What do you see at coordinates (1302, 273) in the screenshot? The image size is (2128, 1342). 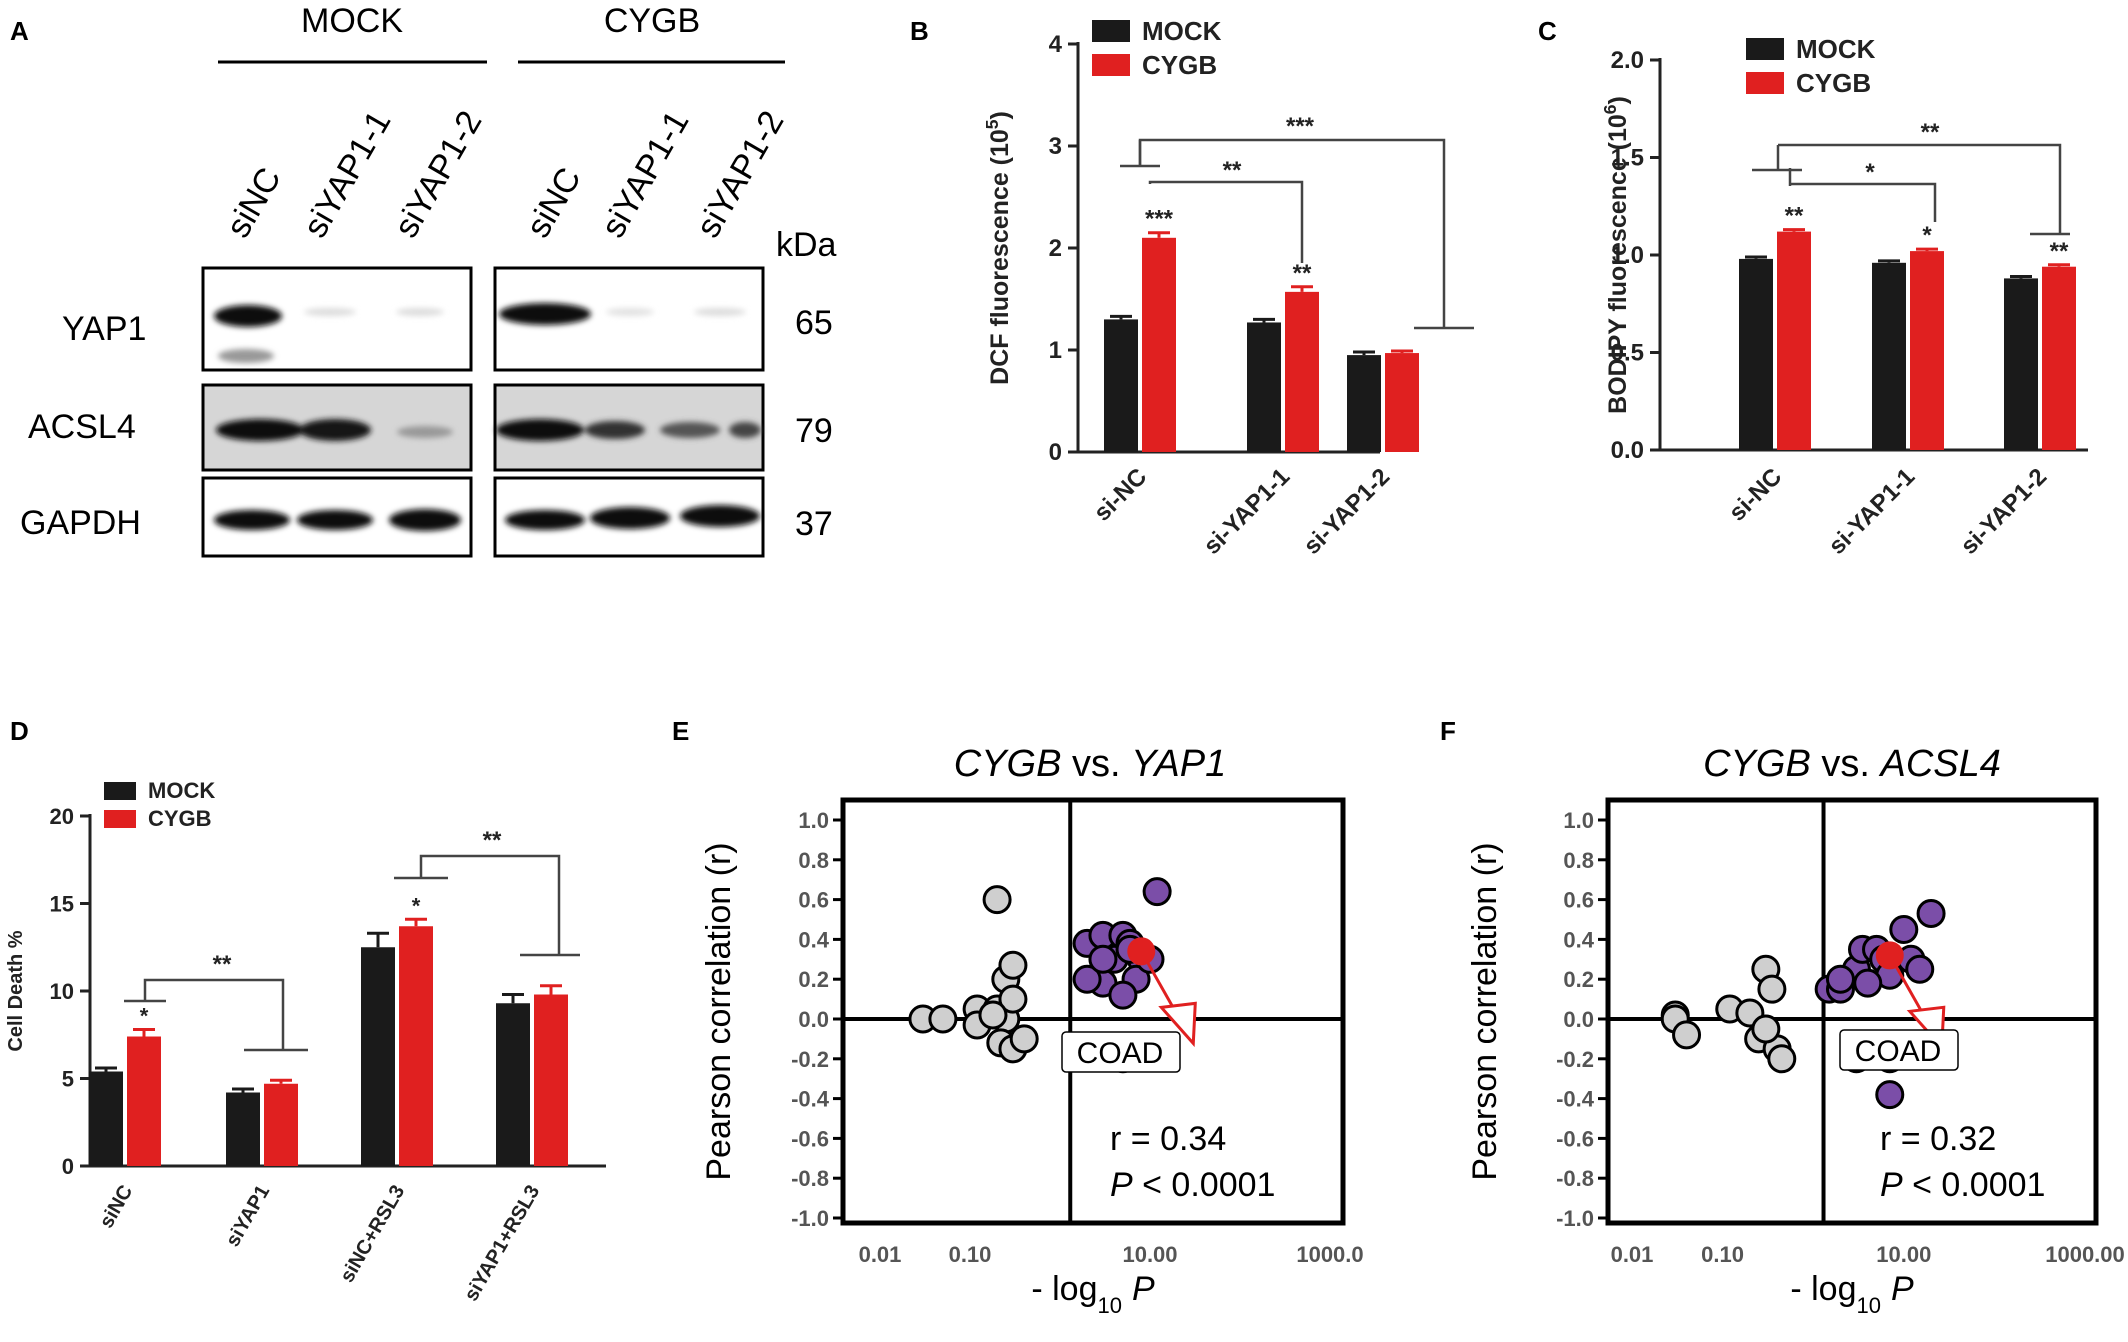 I see `significance-star: **` at bounding box center [1302, 273].